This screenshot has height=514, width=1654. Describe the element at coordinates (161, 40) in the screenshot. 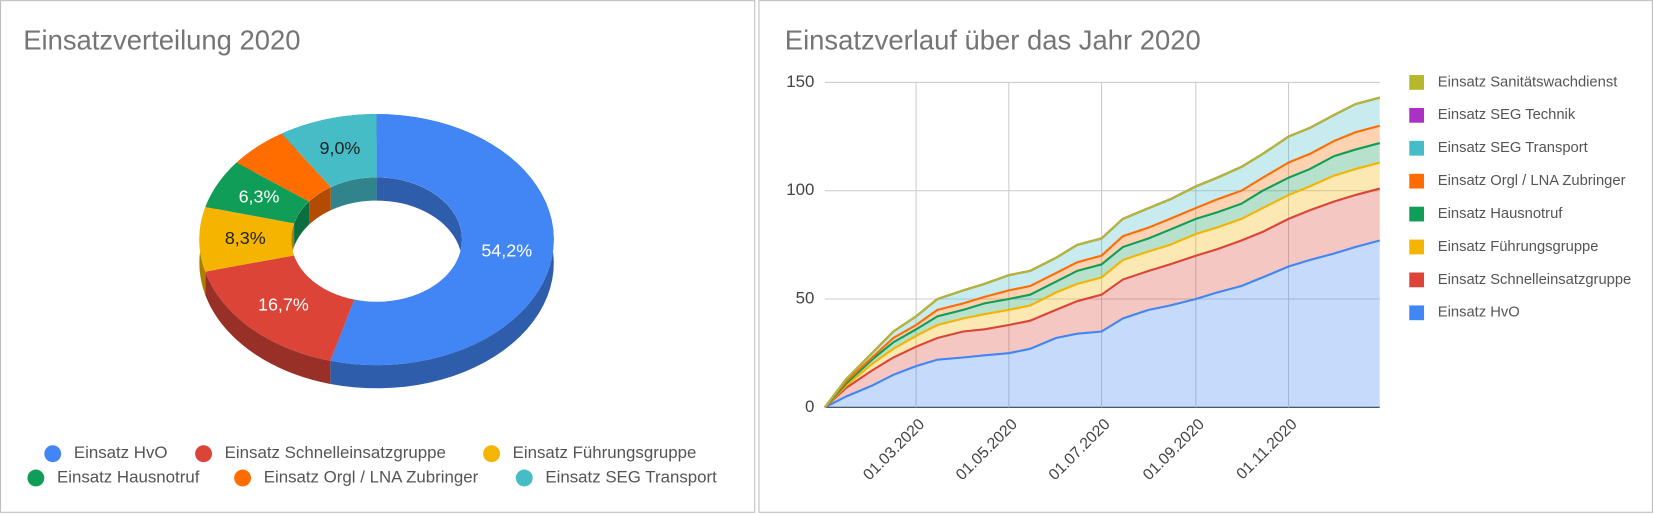

I see `chart-title: Einsatzverteilung 2020` at that location.